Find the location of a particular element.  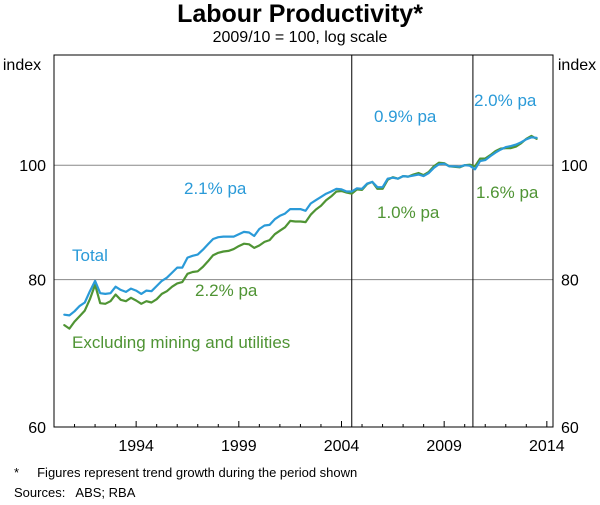

y-tick-label-left-100: 100 is located at coordinates (32, 166).